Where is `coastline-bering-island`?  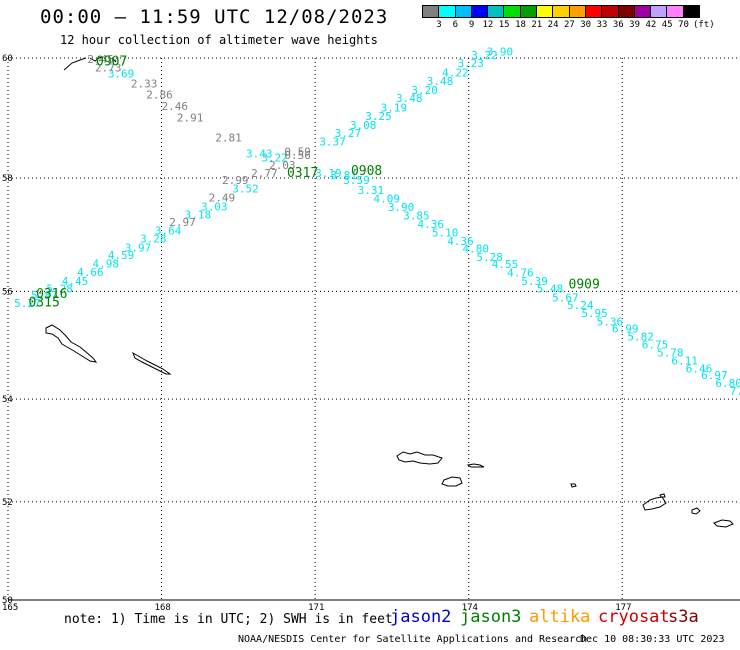 coastline-bering-island is located at coordinates (71, 343).